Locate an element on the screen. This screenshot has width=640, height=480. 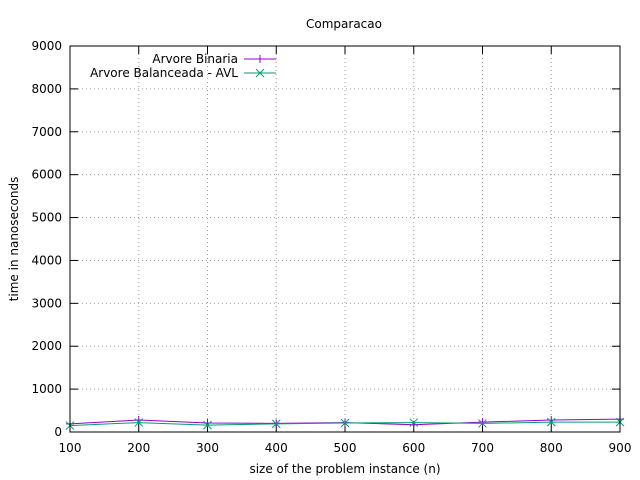
x-tick-label: 300 is located at coordinates (207, 448).